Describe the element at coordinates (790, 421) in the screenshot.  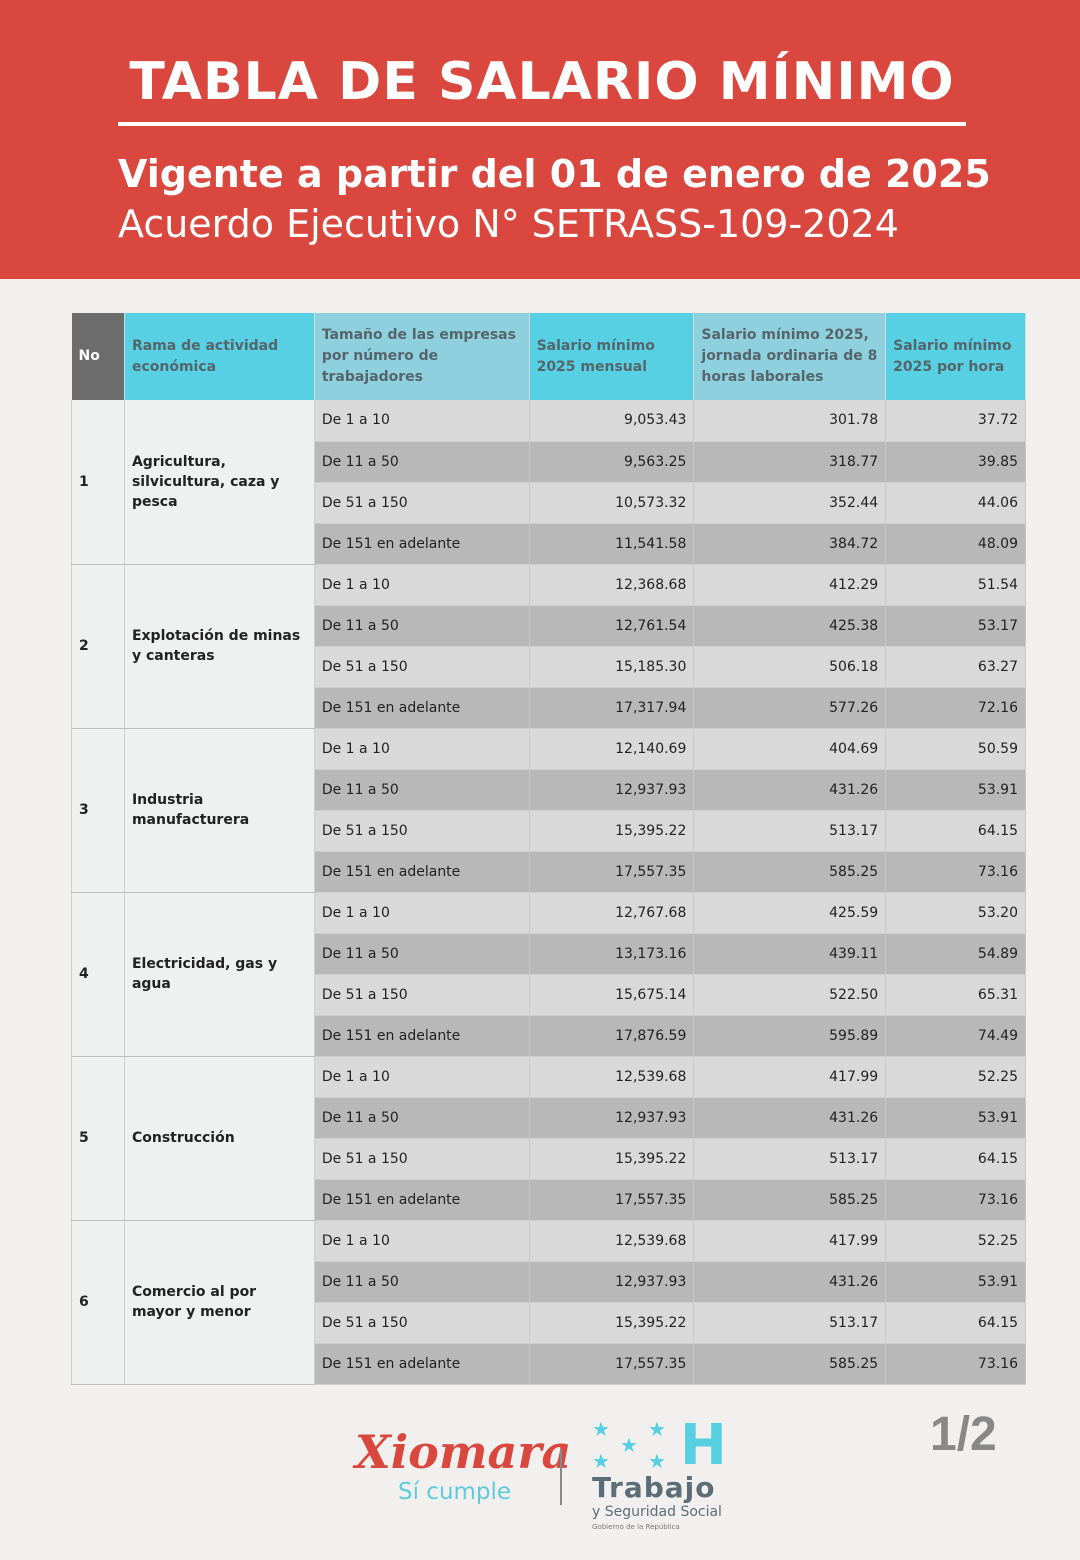
I see `daily-wage: 301.78` at that location.